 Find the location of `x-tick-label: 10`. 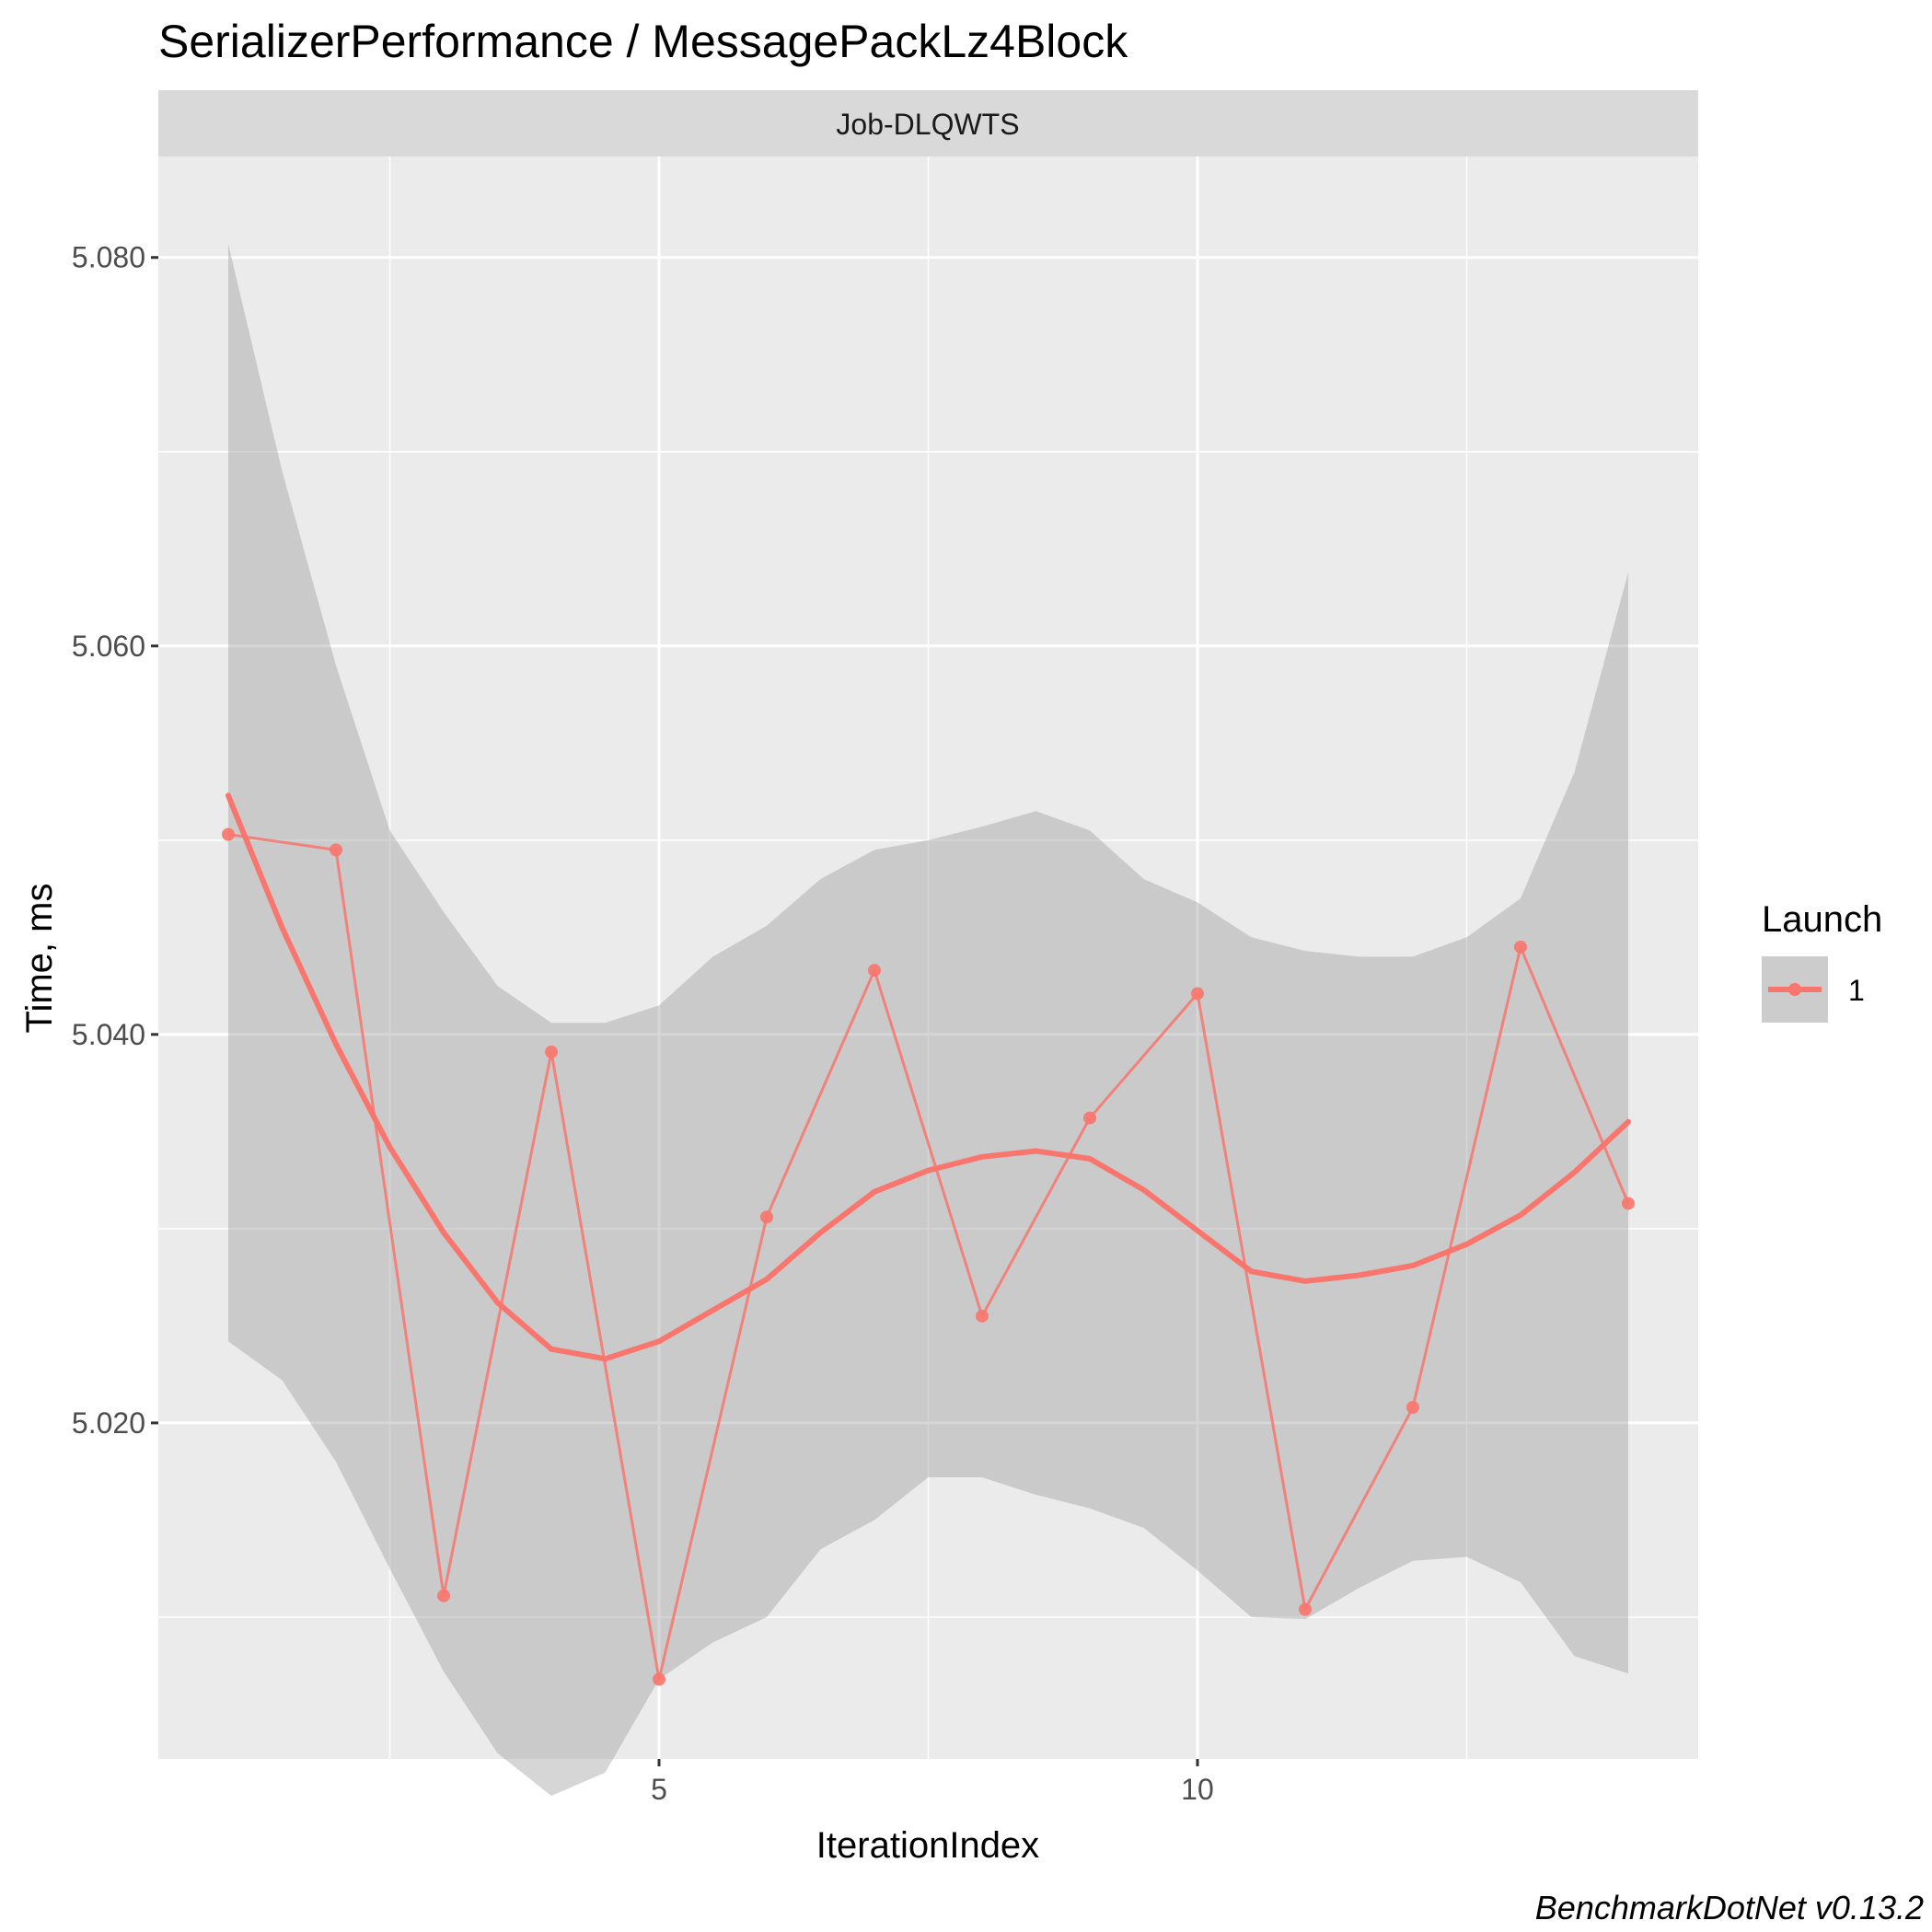

x-tick-label: 10 is located at coordinates (1197, 1790).